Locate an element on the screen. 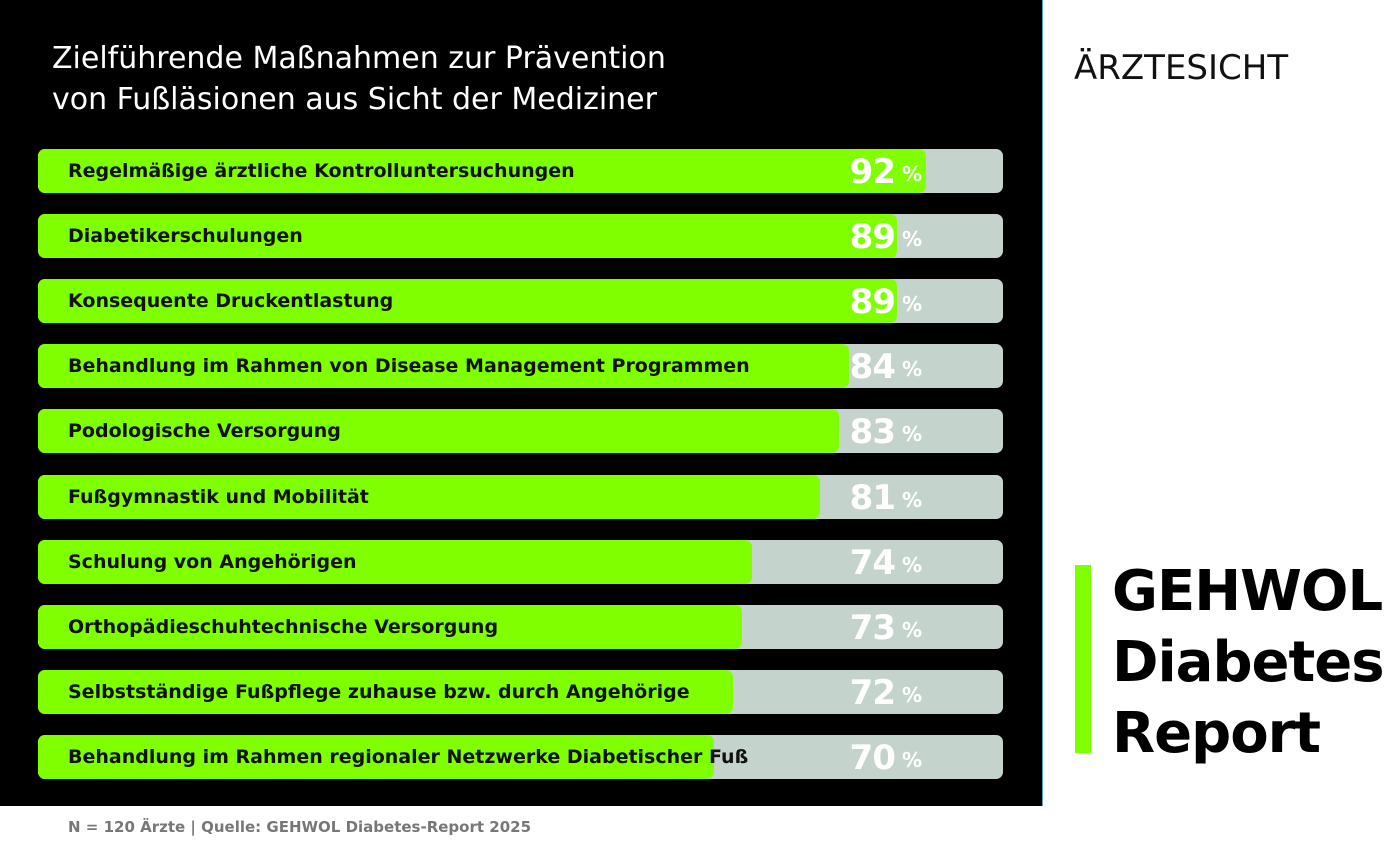 This screenshot has height=856, width=1400. bar-row: Schulung von Angehörigen 74% is located at coordinates (520, 561).